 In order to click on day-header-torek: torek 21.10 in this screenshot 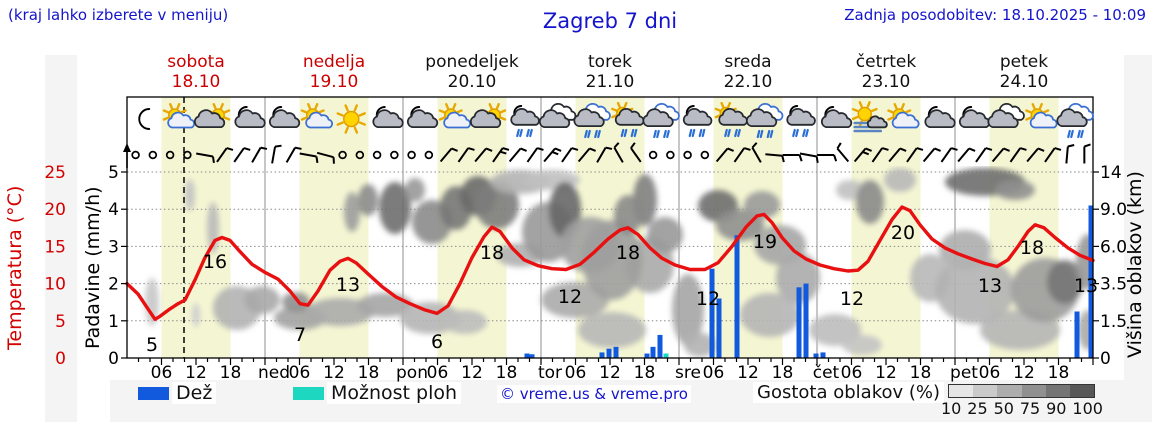, I will do `click(610, 74)`.